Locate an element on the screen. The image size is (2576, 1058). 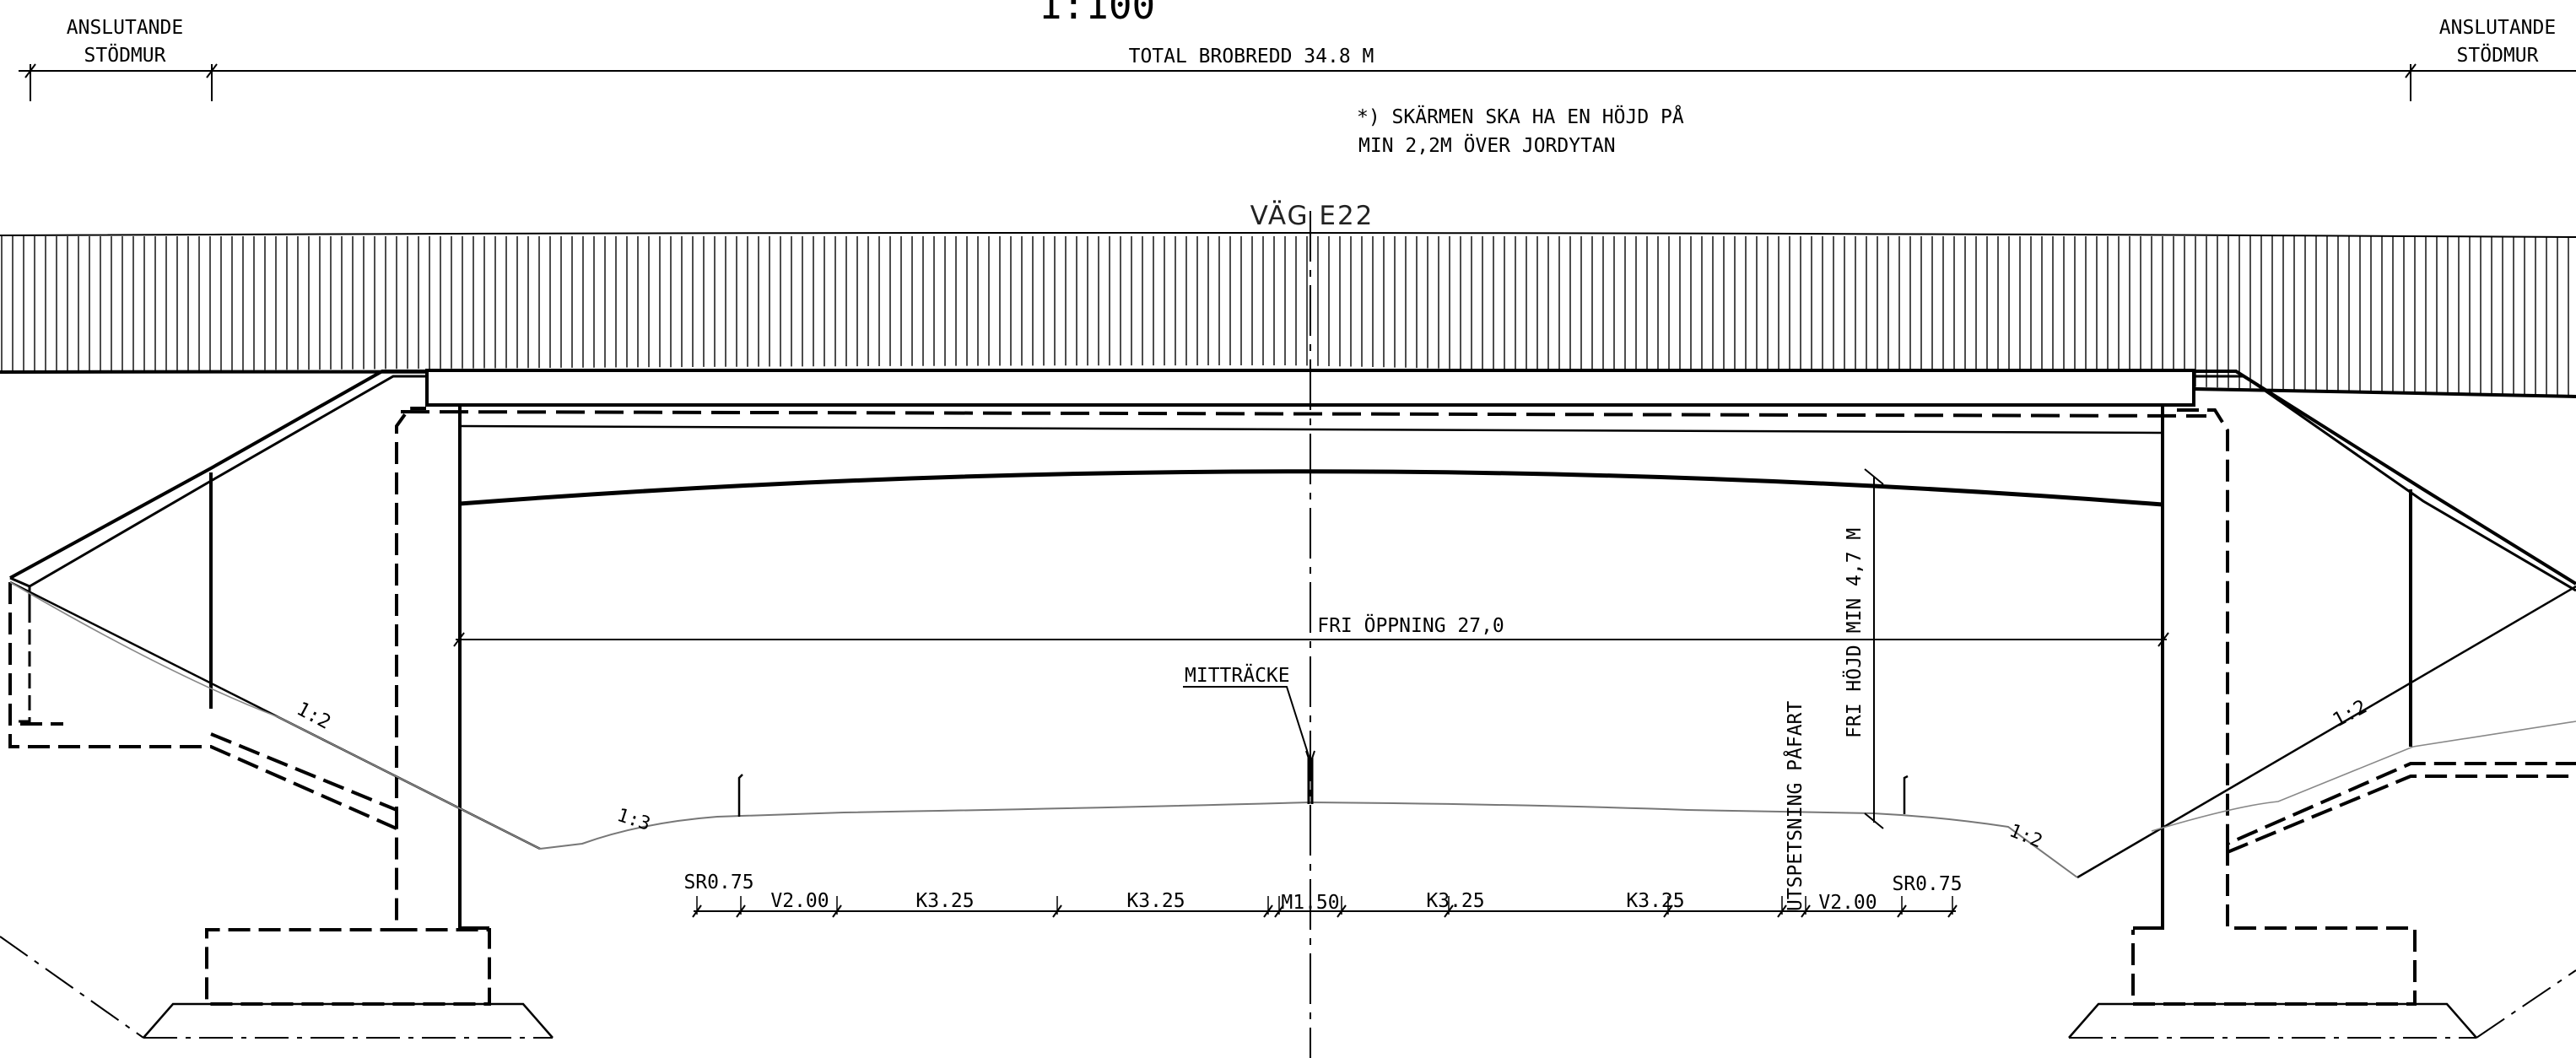
total-width-label: TOTAL BROBREDD 34.8 M is located at coordinates (1251, 56).